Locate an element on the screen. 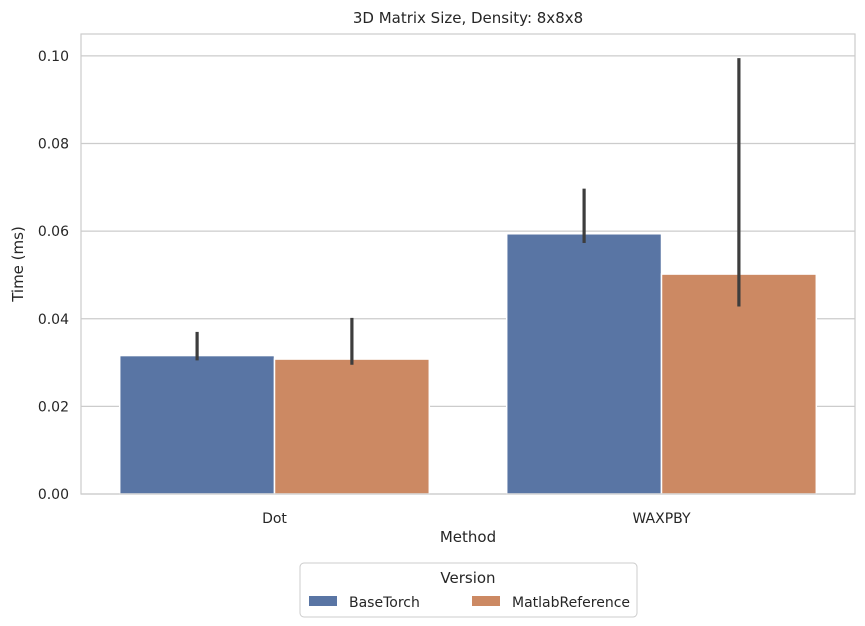 The width and height of the screenshot is (865, 626). legend-box is located at coordinates (468, 590).